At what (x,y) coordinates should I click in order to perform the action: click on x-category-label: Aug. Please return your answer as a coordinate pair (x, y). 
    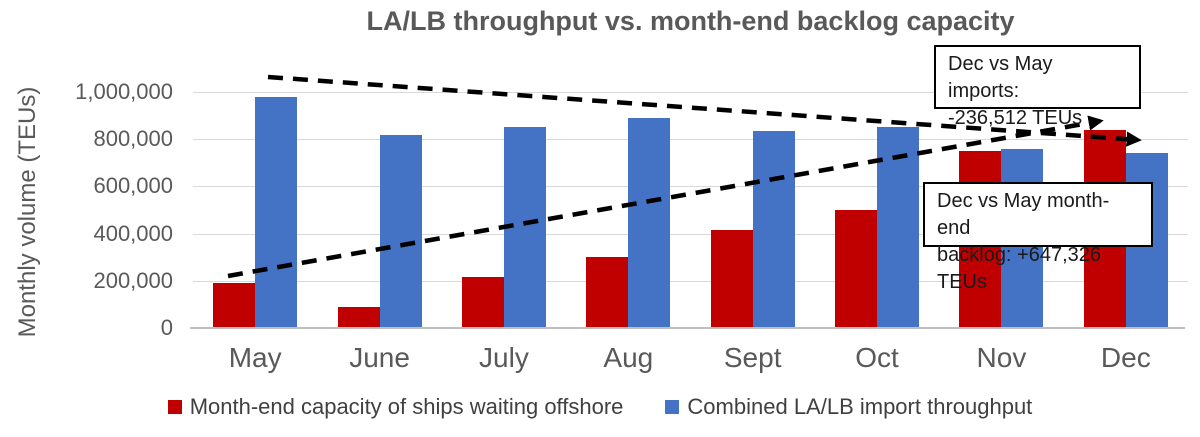
    Looking at the image, I should click on (628, 357).